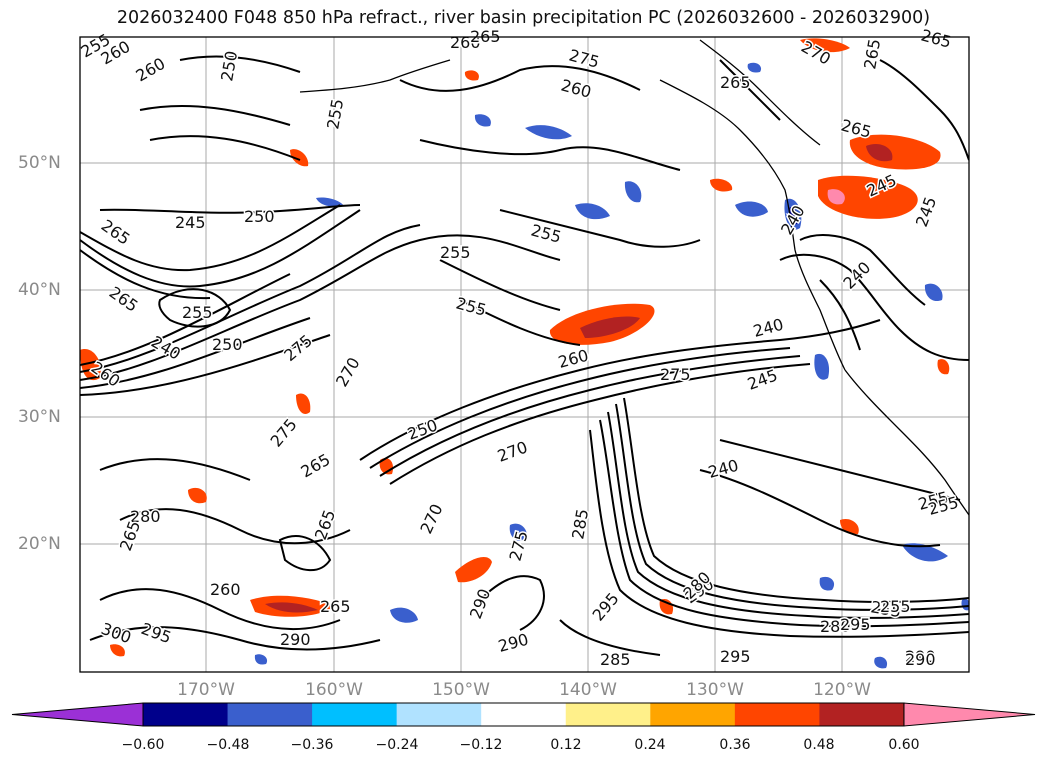 The width and height of the screenshot is (1047, 765). I want to click on lat-label-50n: 50°N, so click(39, 163).